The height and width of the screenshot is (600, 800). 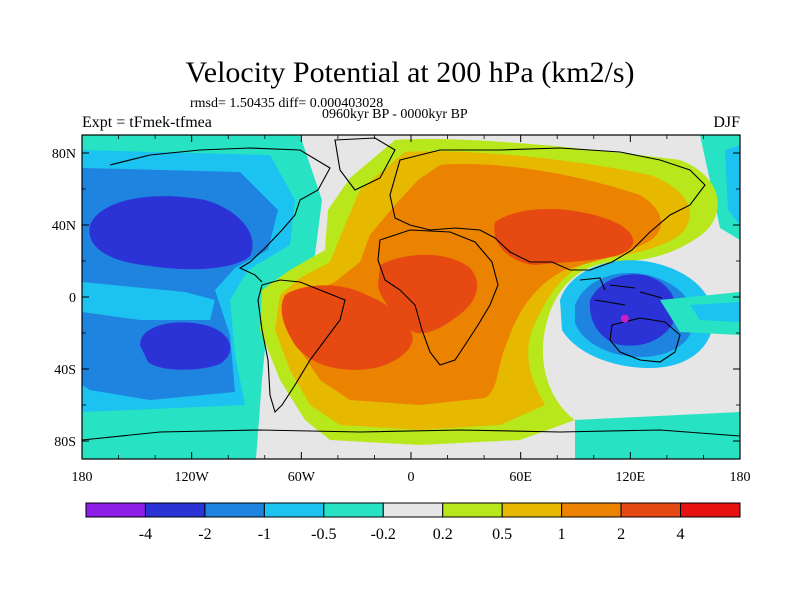 What do you see at coordinates (411, 435) in the screenshot?
I see `coastline-antarctica` at bounding box center [411, 435].